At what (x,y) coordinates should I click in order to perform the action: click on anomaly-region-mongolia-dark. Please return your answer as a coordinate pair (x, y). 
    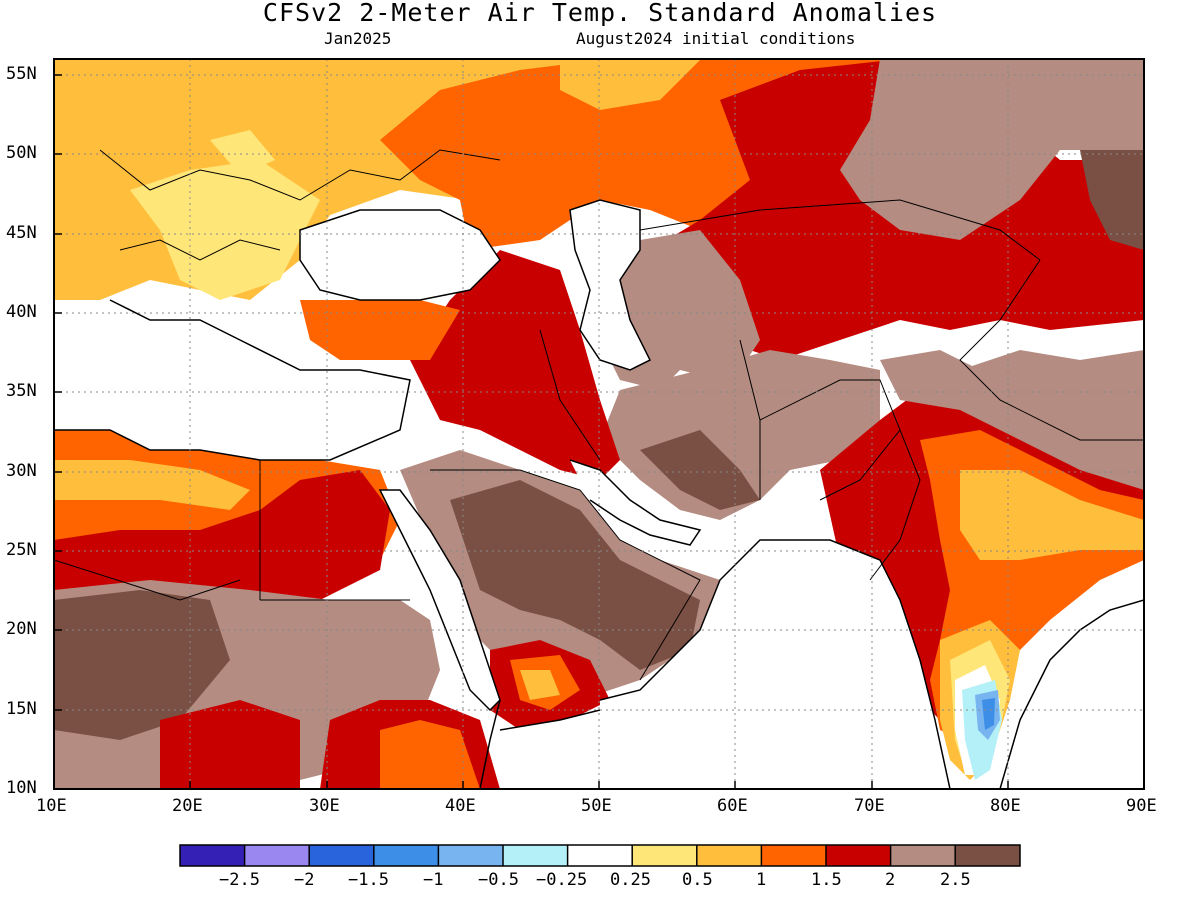
    Looking at the image, I should click on (1112, 200).